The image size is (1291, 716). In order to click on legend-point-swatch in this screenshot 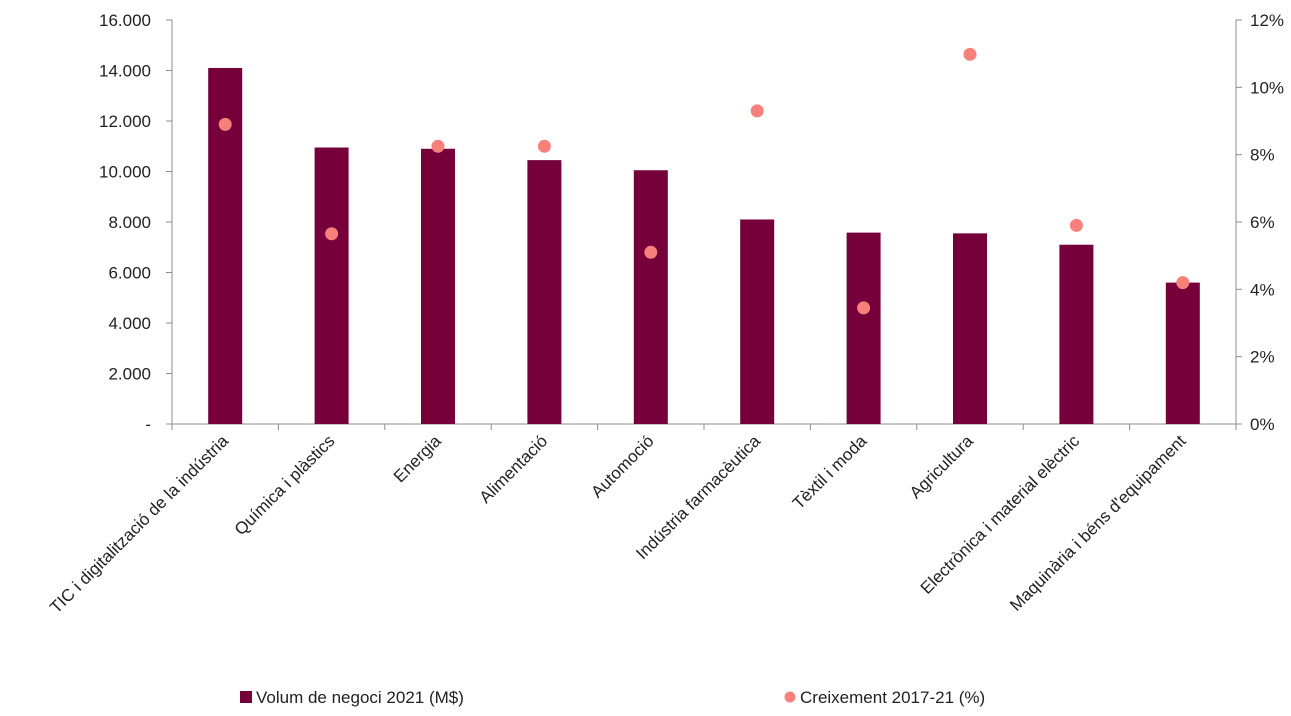, I will do `click(790, 697)`.